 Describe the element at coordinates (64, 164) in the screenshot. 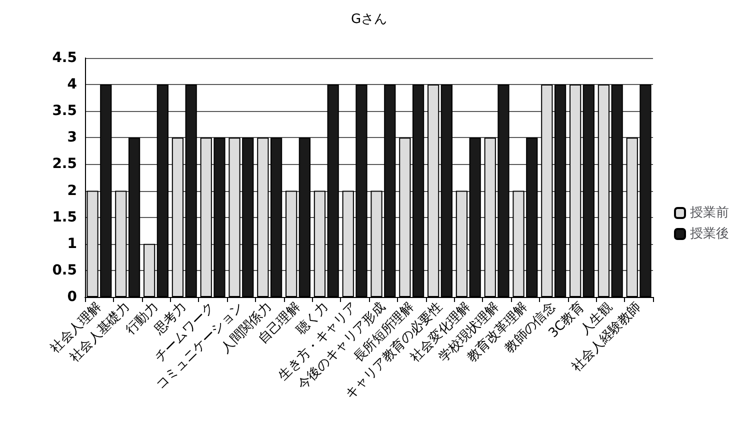

I see `y-tick-label: 2.5` at that location.